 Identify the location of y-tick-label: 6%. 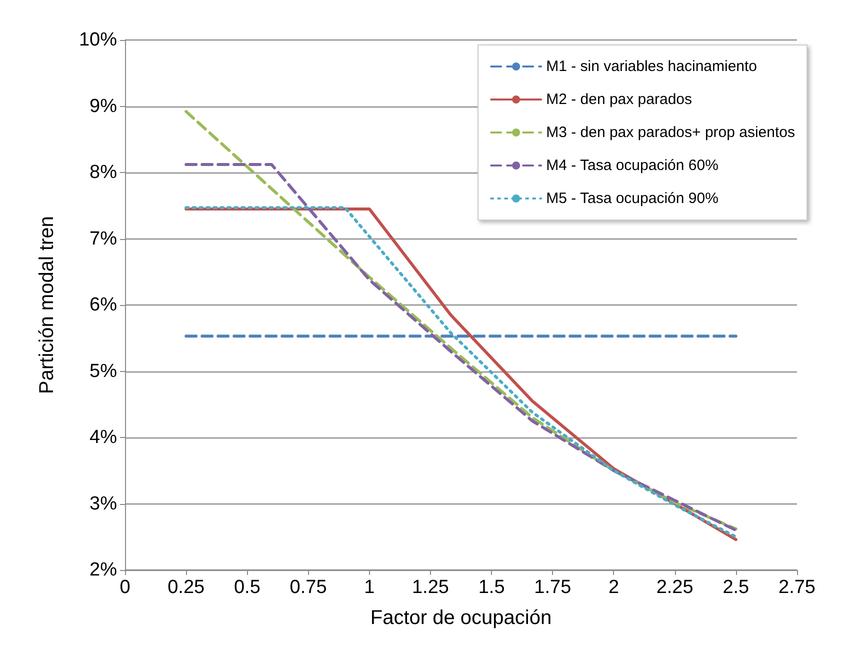
(104, 305).